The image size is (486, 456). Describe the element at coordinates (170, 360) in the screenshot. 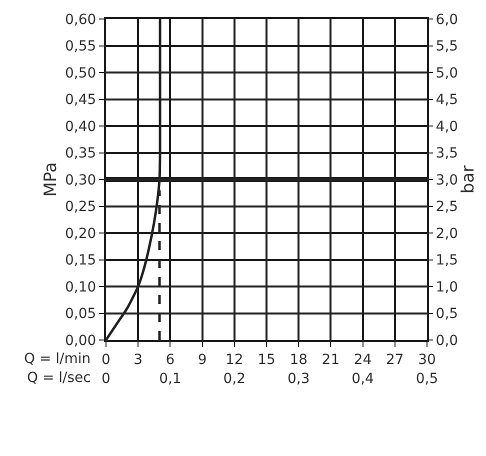

I see `x-tick-label: 6` at that location.